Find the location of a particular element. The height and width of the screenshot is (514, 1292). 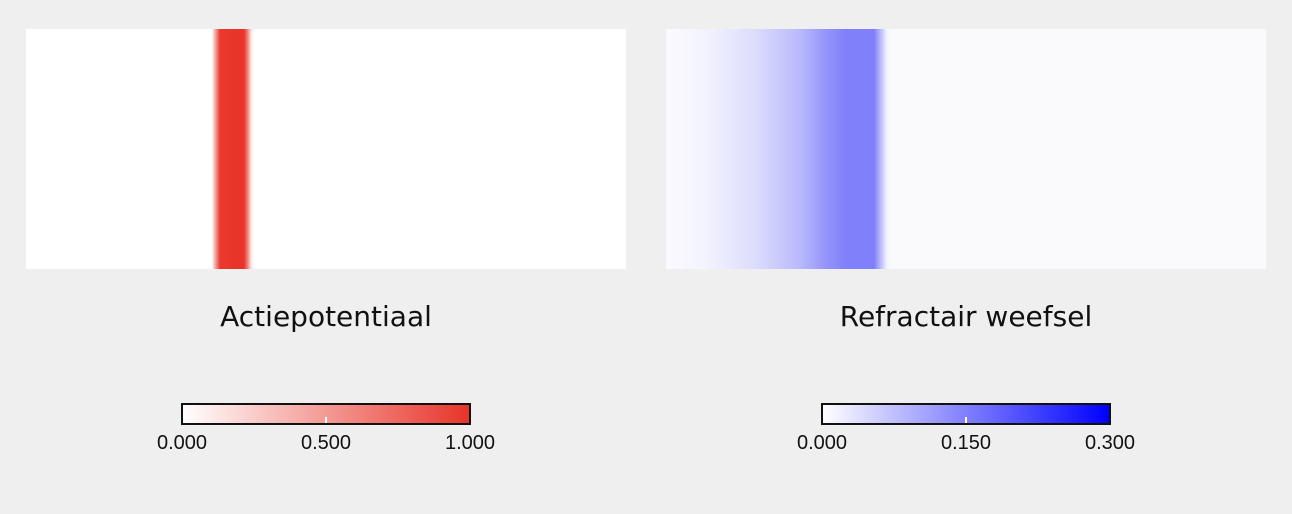

colorbar-max-label: 0.300 is located at coordinates (1110, 443).